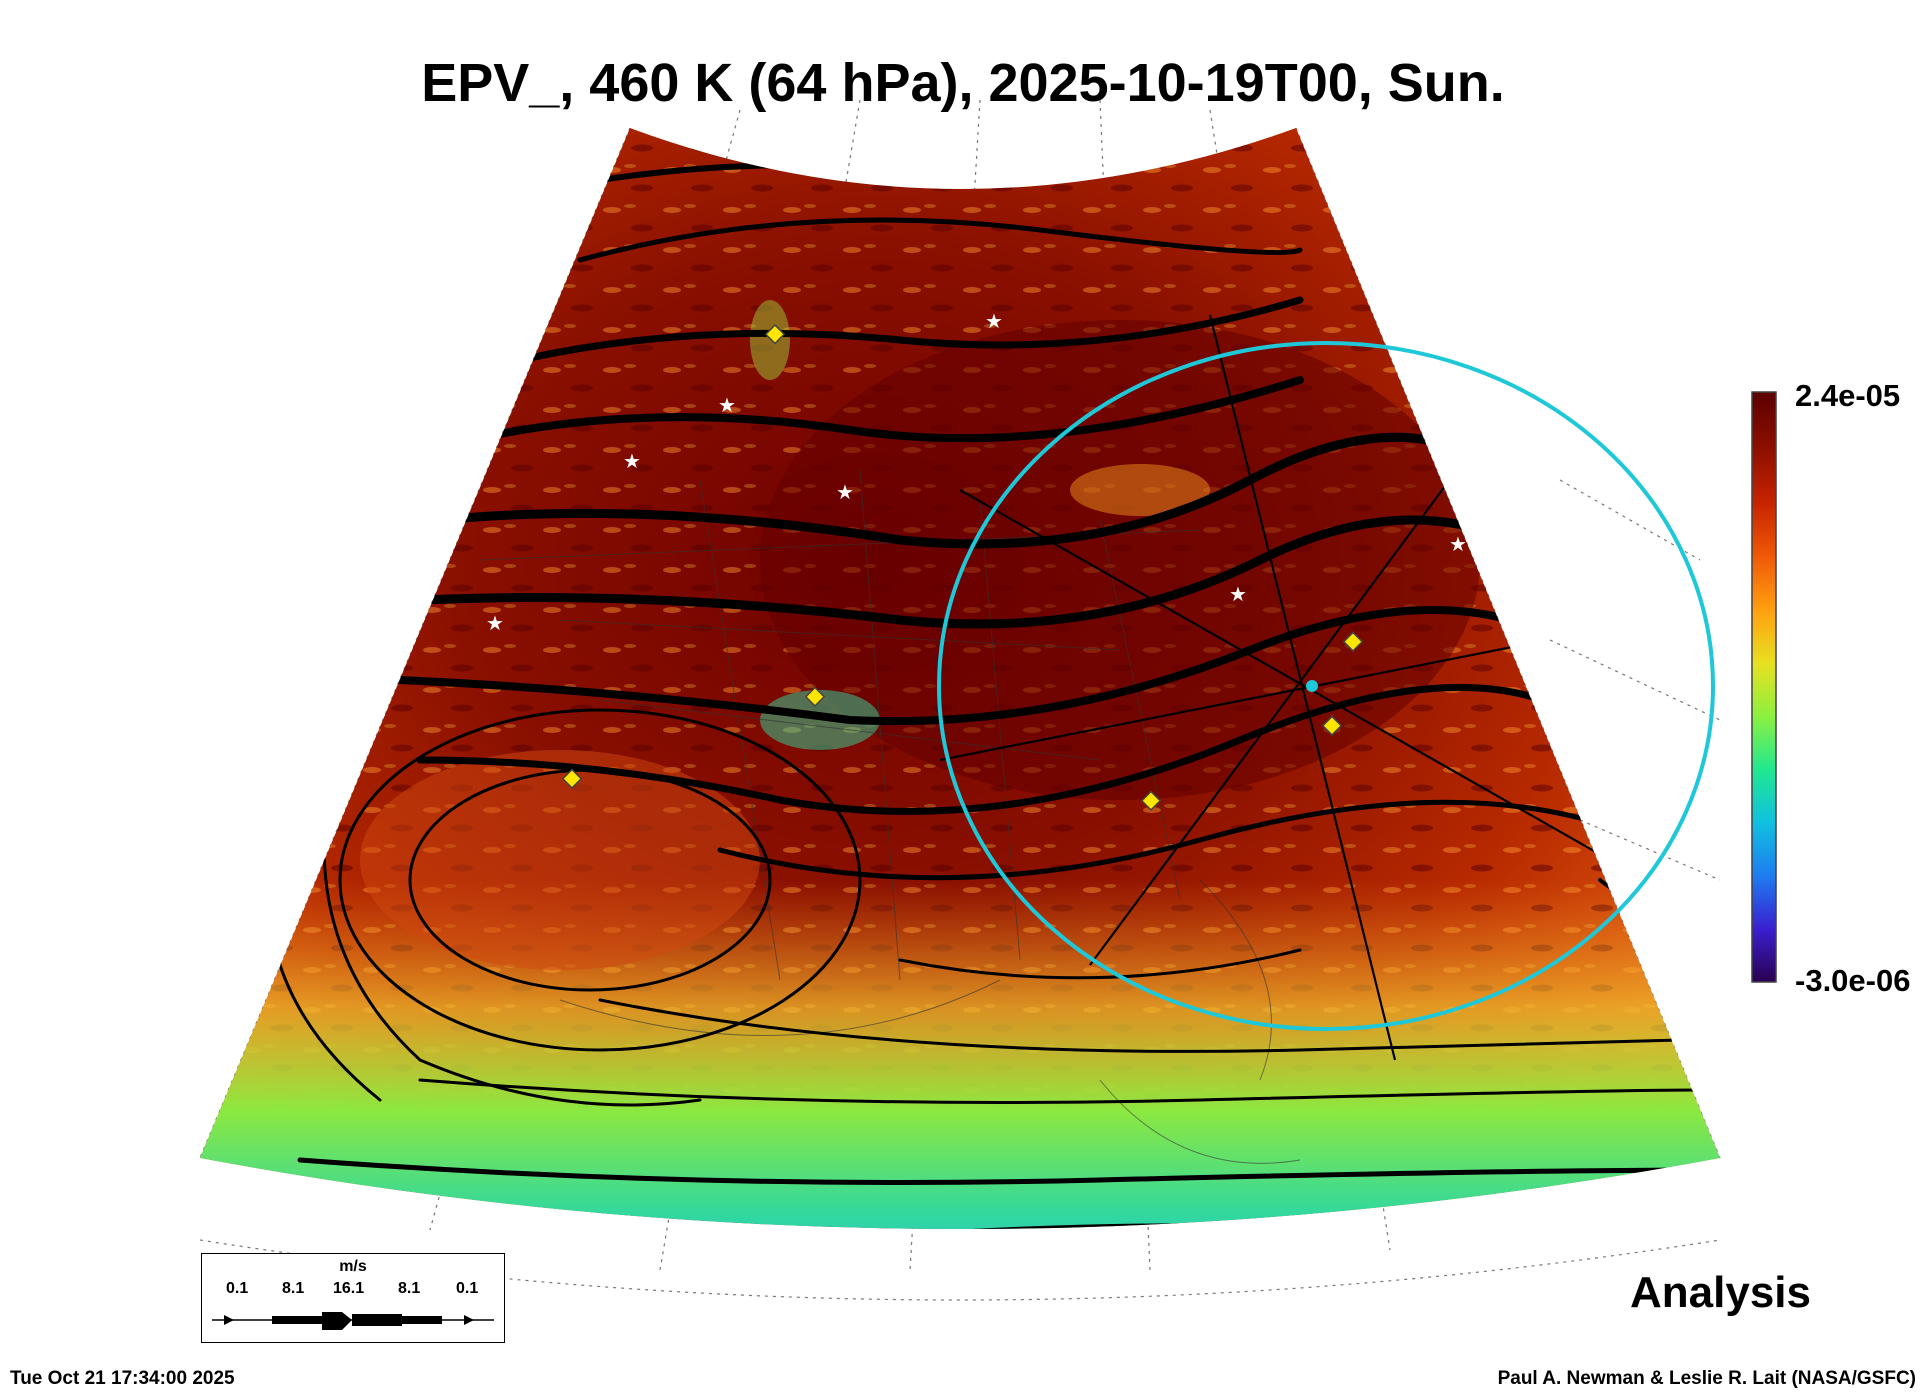 The height and width of the screenshot is (1394, 1926). Describe the element at coordinates (1720, 1292) in the screenshot. I see `analysis-label: Analysis` at that location.